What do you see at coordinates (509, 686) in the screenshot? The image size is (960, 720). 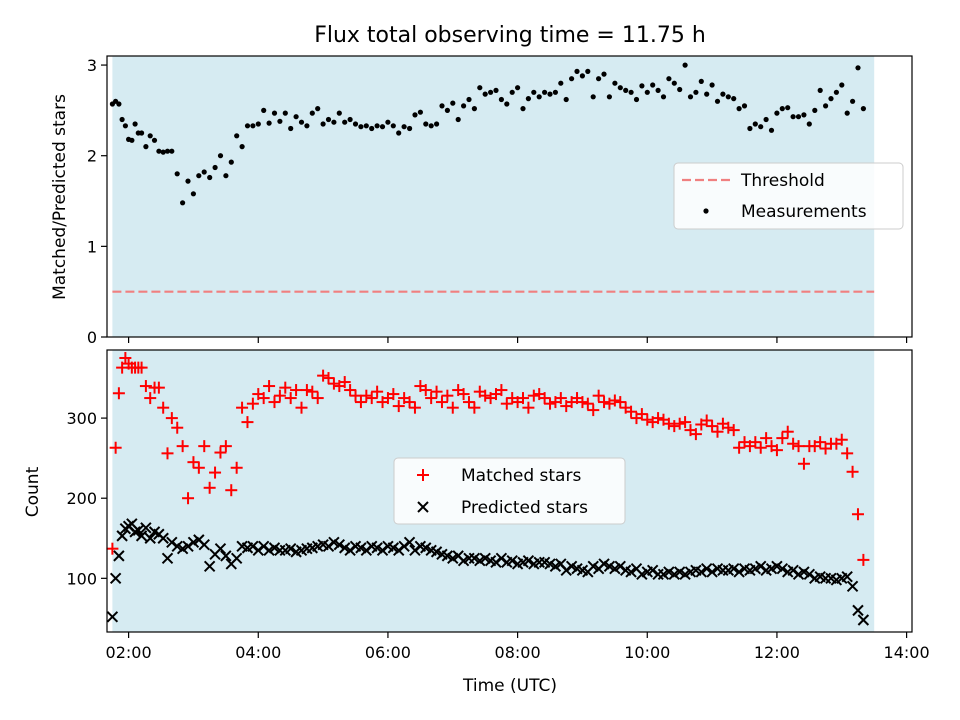 I see `x-axis-label: Time (UTC)` at bounding box center [509, 686].